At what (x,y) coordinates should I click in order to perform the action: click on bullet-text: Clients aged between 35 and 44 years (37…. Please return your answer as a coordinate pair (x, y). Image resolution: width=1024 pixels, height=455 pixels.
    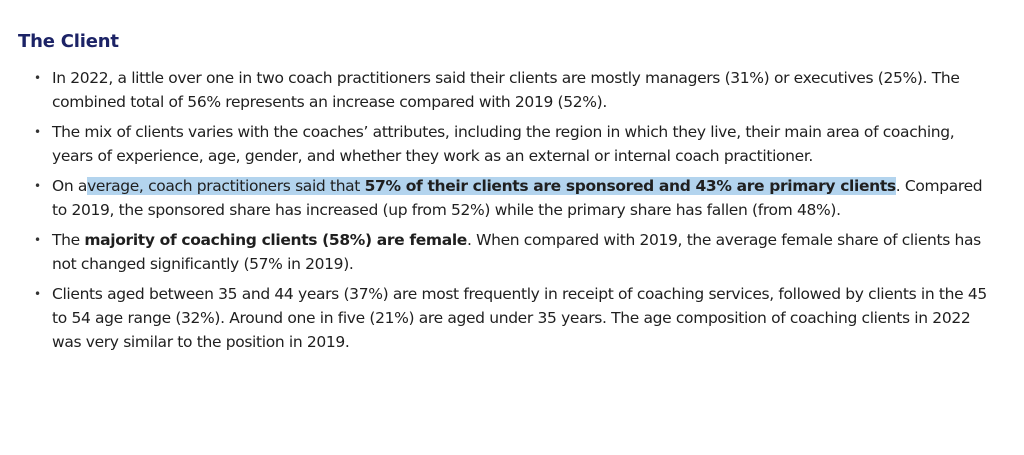
    Looking at the image, I should click on (519, 318).